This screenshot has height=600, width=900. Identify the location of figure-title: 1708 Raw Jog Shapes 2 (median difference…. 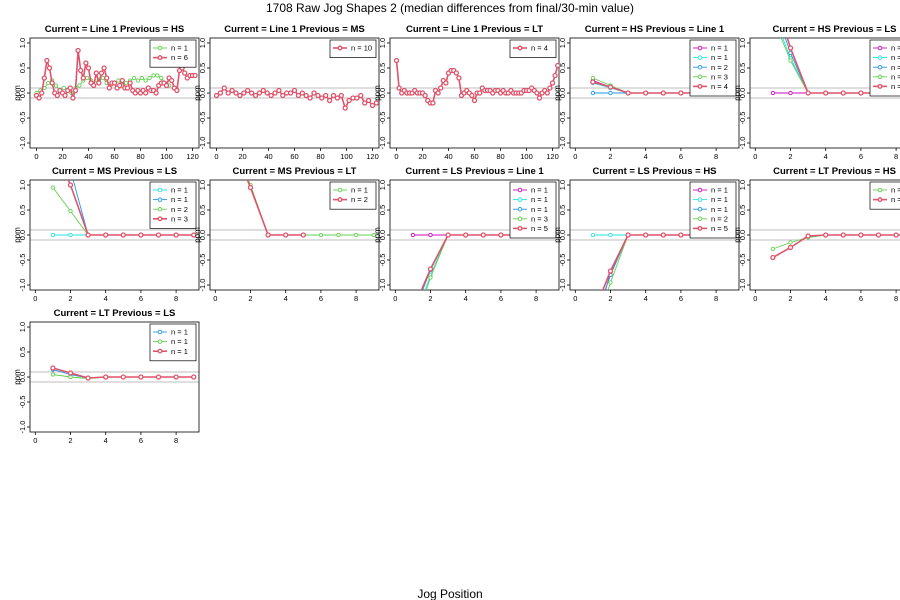
(450, 8).